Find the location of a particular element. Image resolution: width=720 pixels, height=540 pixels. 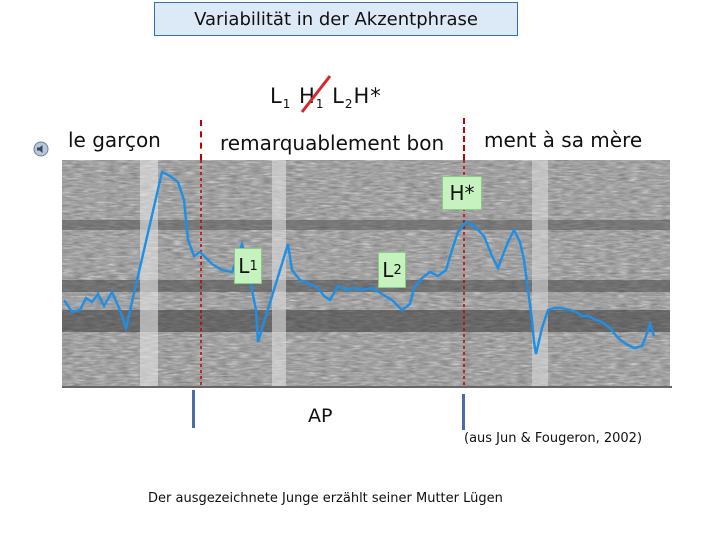

tone-l1: L1 is located at coordinates (281, 98).